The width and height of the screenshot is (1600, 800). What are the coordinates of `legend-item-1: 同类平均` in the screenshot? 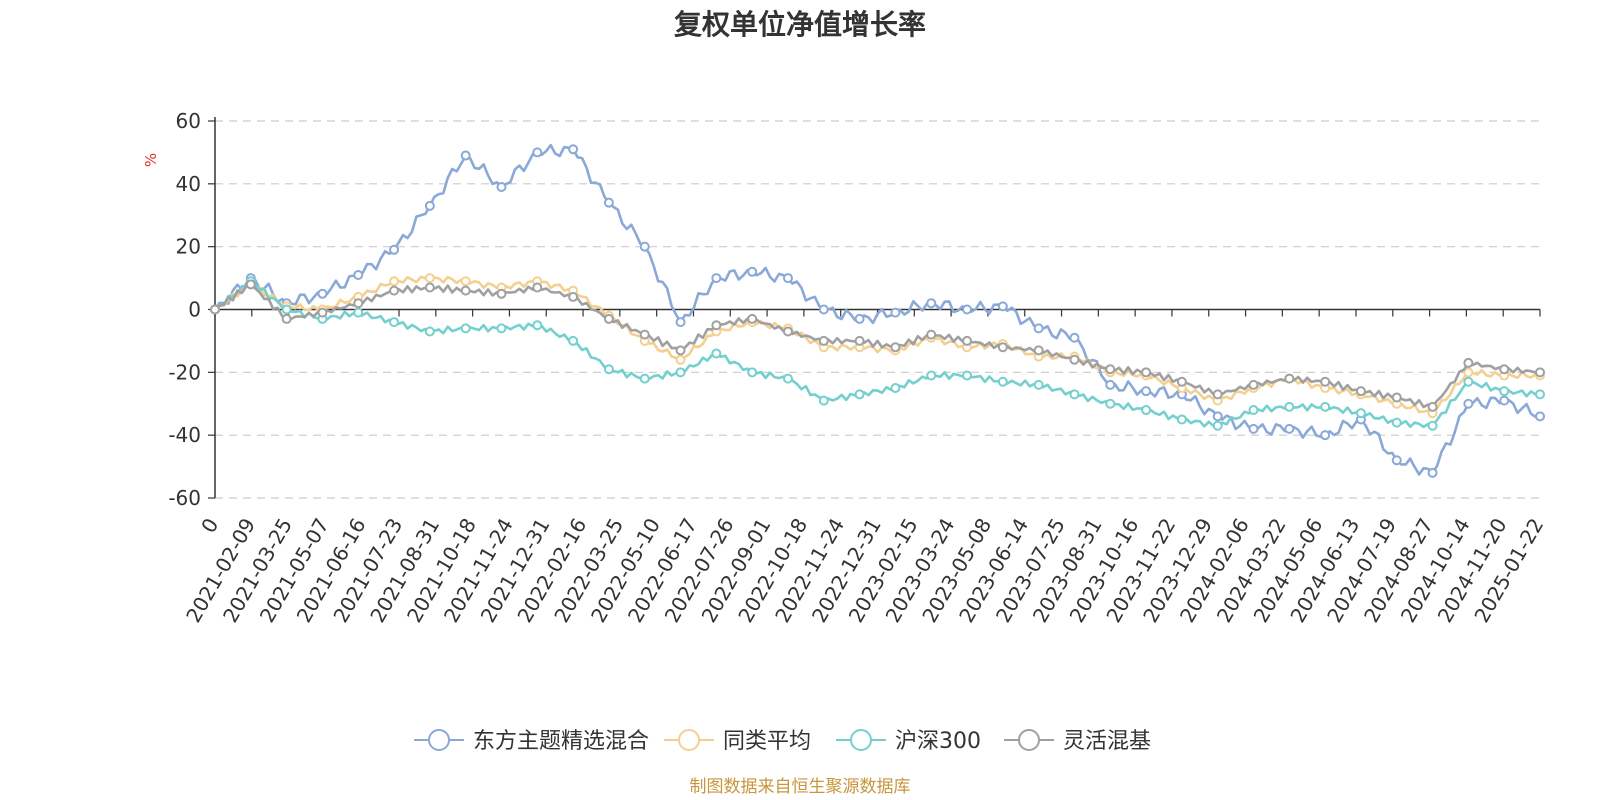 It's located at (737, 741).